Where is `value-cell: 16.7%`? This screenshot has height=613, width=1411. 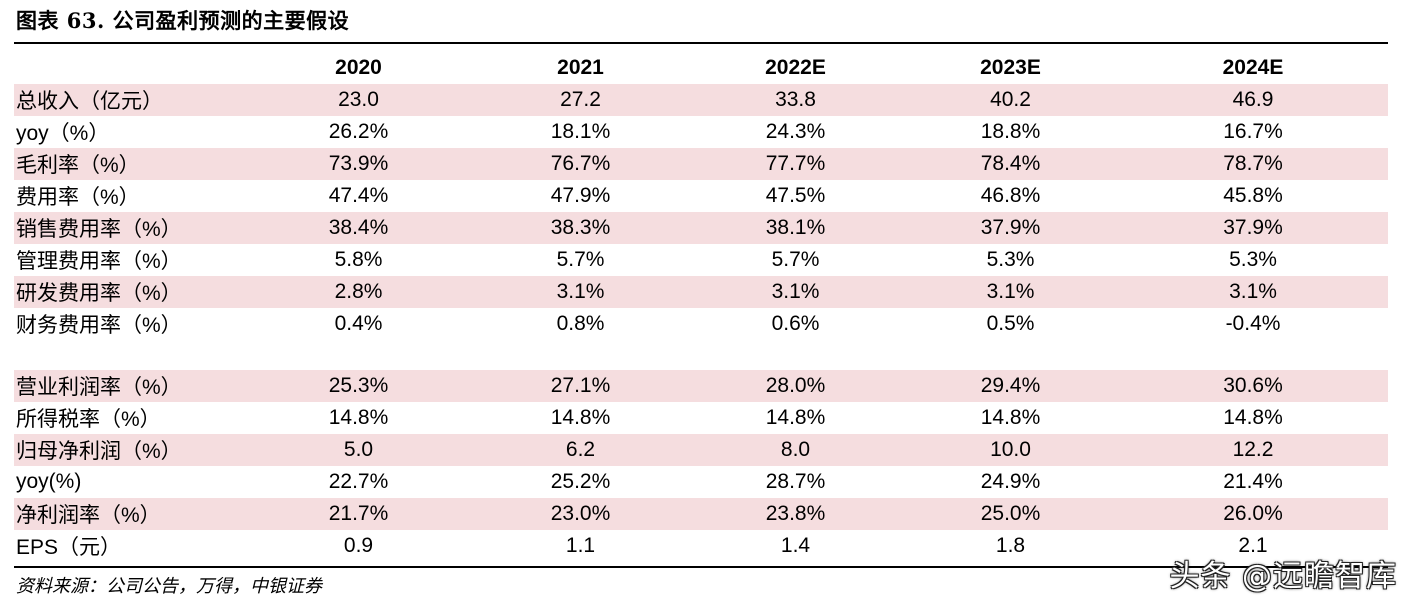 value-cell: 16.7% is located at coordinates (1253, 131).